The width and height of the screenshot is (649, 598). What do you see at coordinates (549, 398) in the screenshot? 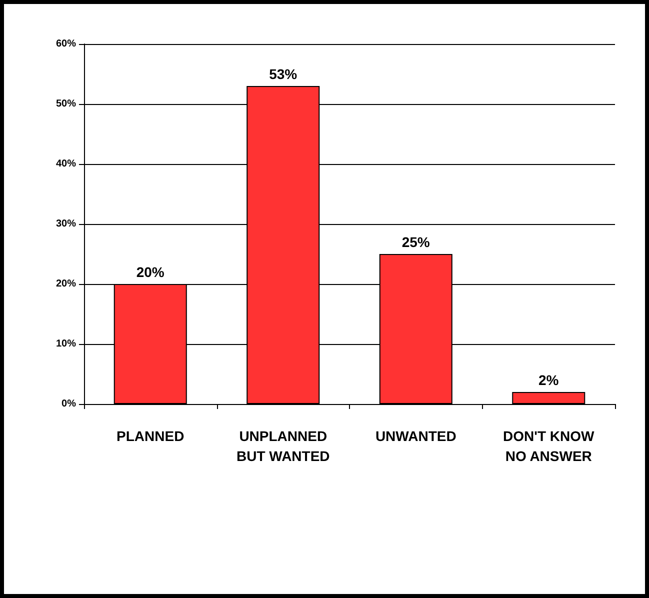
I see `bar` at bounding box center [549, 398].